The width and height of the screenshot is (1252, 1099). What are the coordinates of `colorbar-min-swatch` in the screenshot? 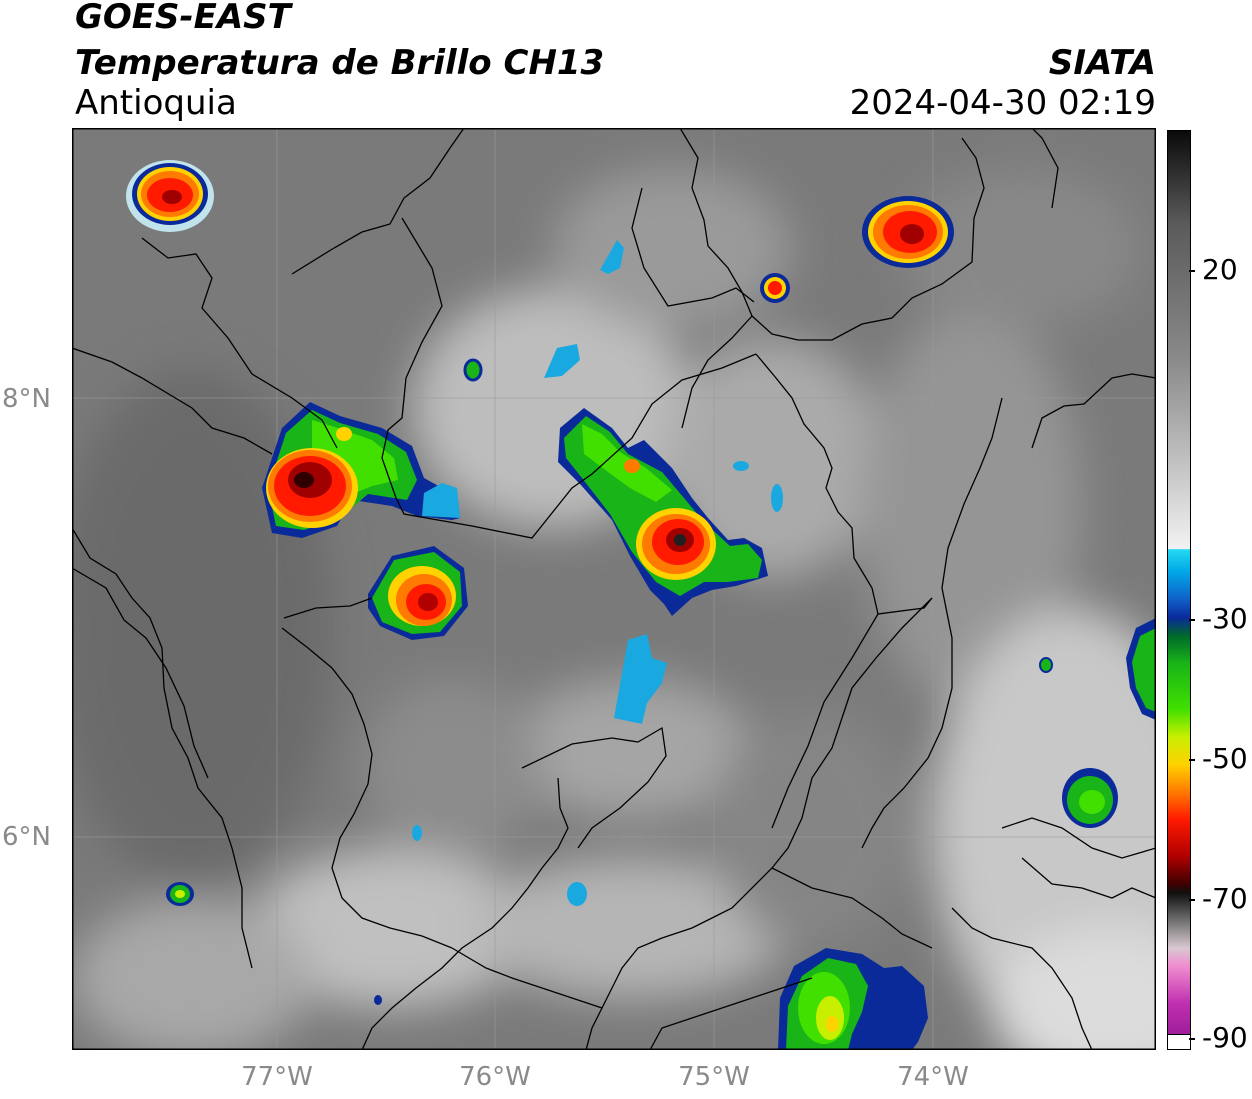 It's located at (1179, 1041).